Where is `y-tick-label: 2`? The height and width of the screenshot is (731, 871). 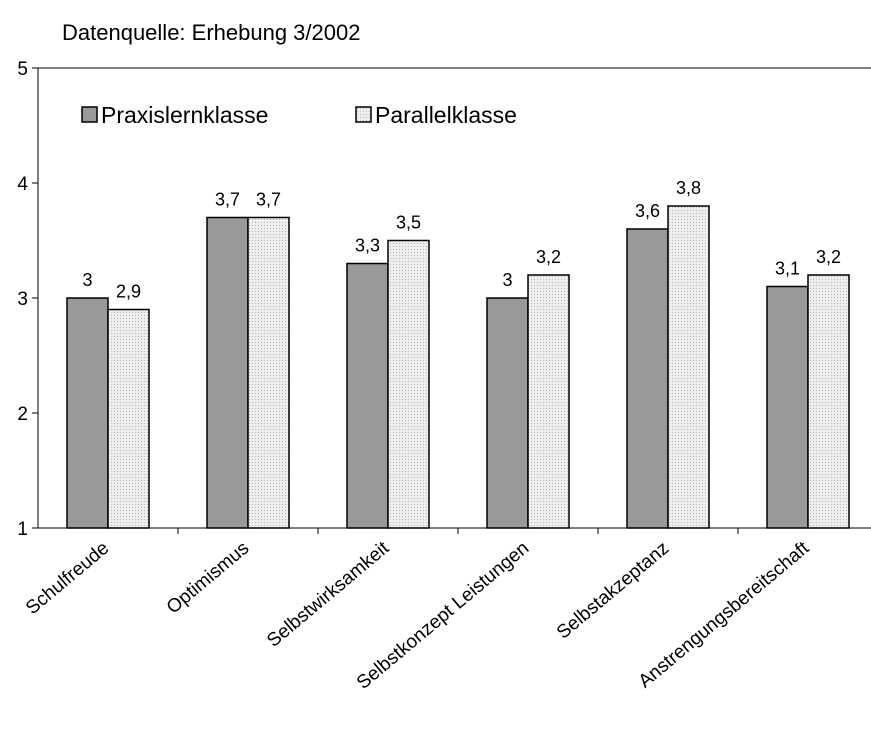 y-tick-label: 2 is located at coordinates (22, 414).